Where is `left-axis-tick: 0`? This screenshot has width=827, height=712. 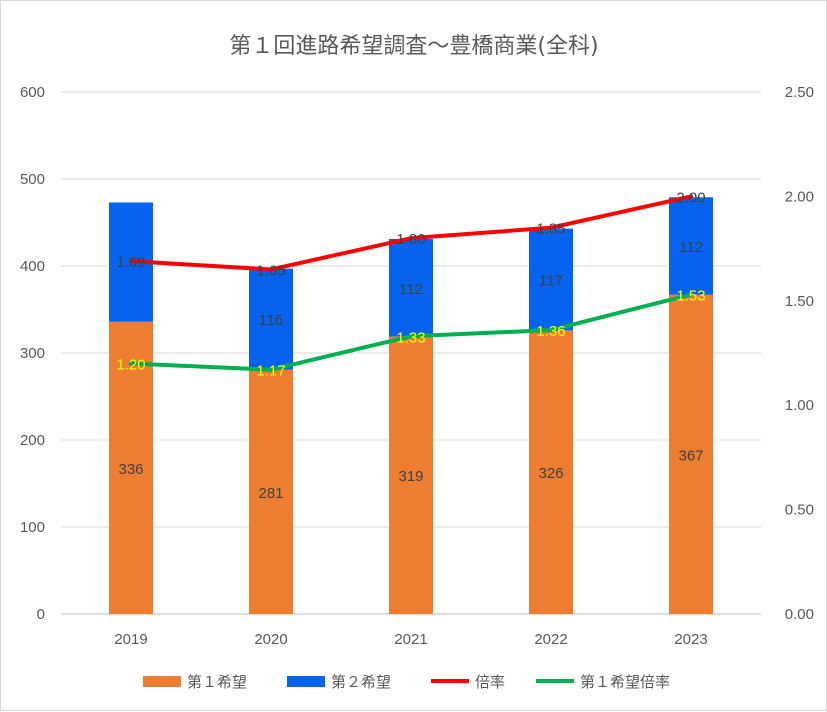
left-axis-tick: 0 is located at coordinates (41, 614).